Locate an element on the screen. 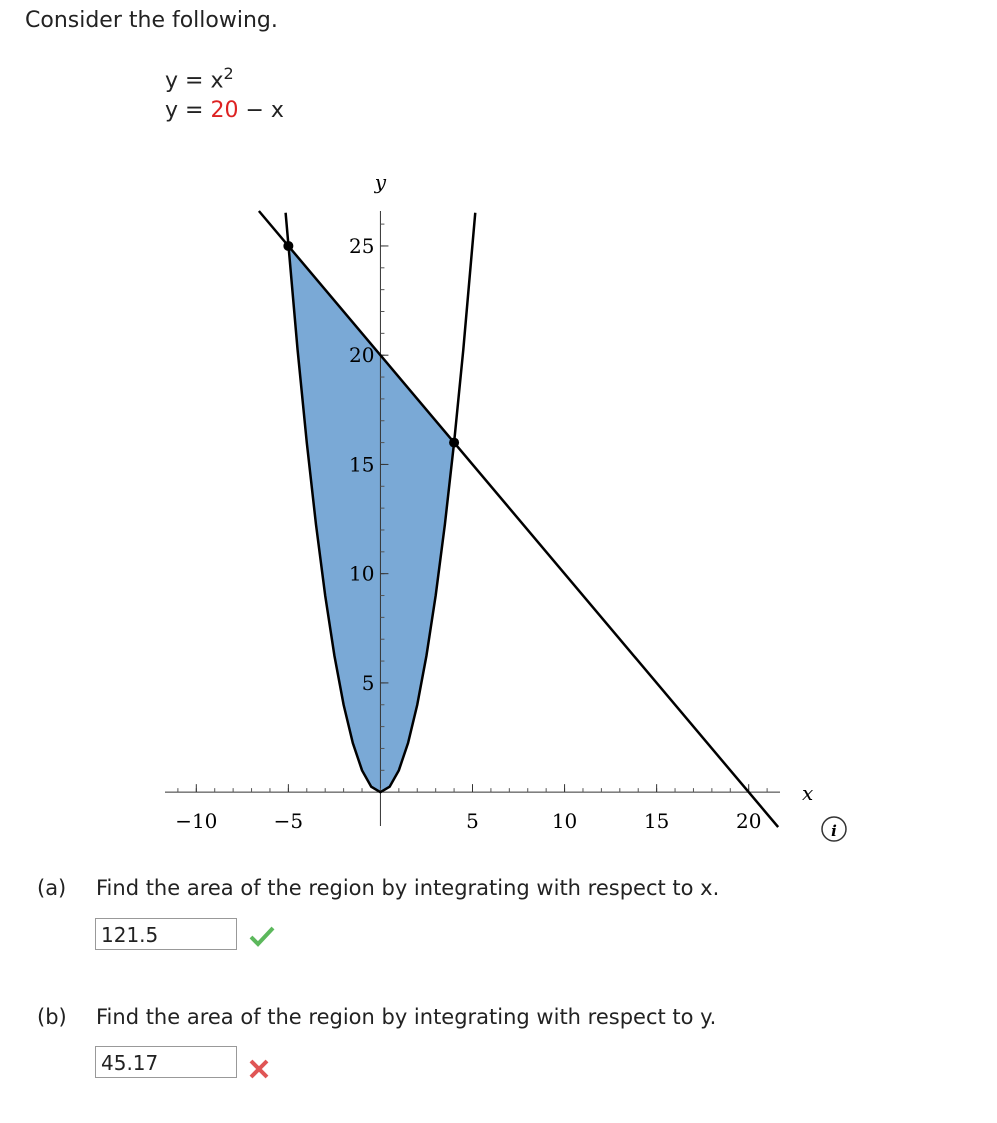  answer-input: 121.5 is located at coordinates (166, 934).